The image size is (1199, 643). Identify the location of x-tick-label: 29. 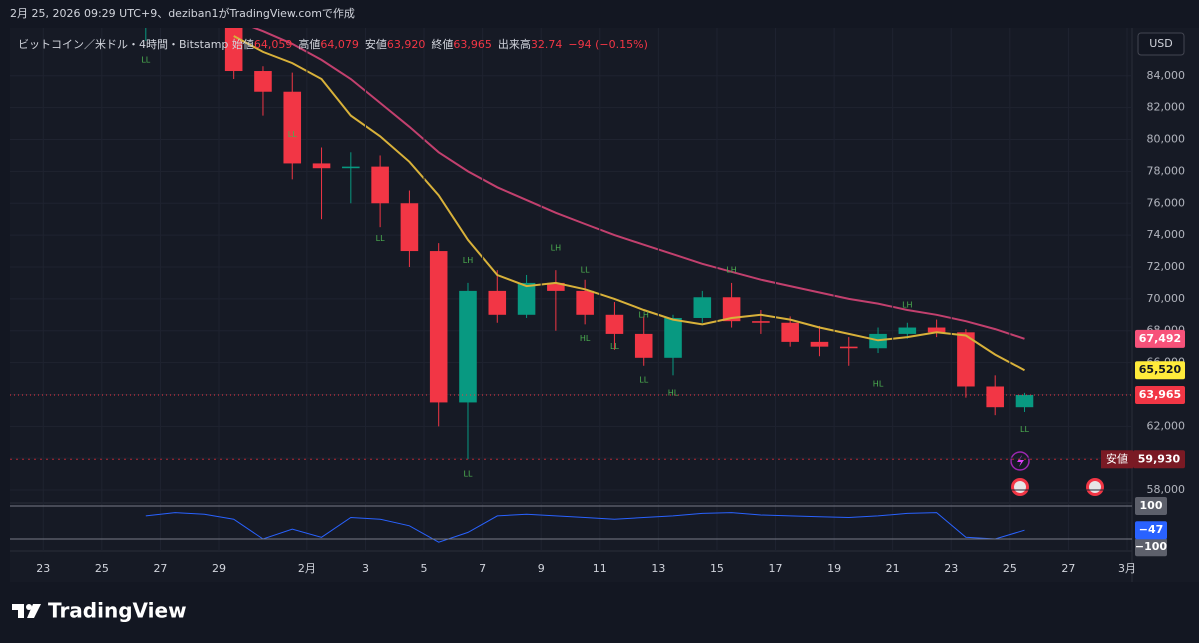
(219, 568).